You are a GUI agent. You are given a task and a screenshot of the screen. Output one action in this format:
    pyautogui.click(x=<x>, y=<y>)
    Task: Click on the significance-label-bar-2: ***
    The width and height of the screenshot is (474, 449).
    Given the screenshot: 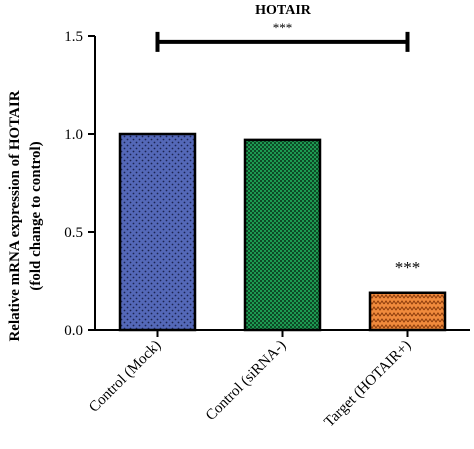 What is the action you would take?
    pyautogui.click(x=408, y=267)
    